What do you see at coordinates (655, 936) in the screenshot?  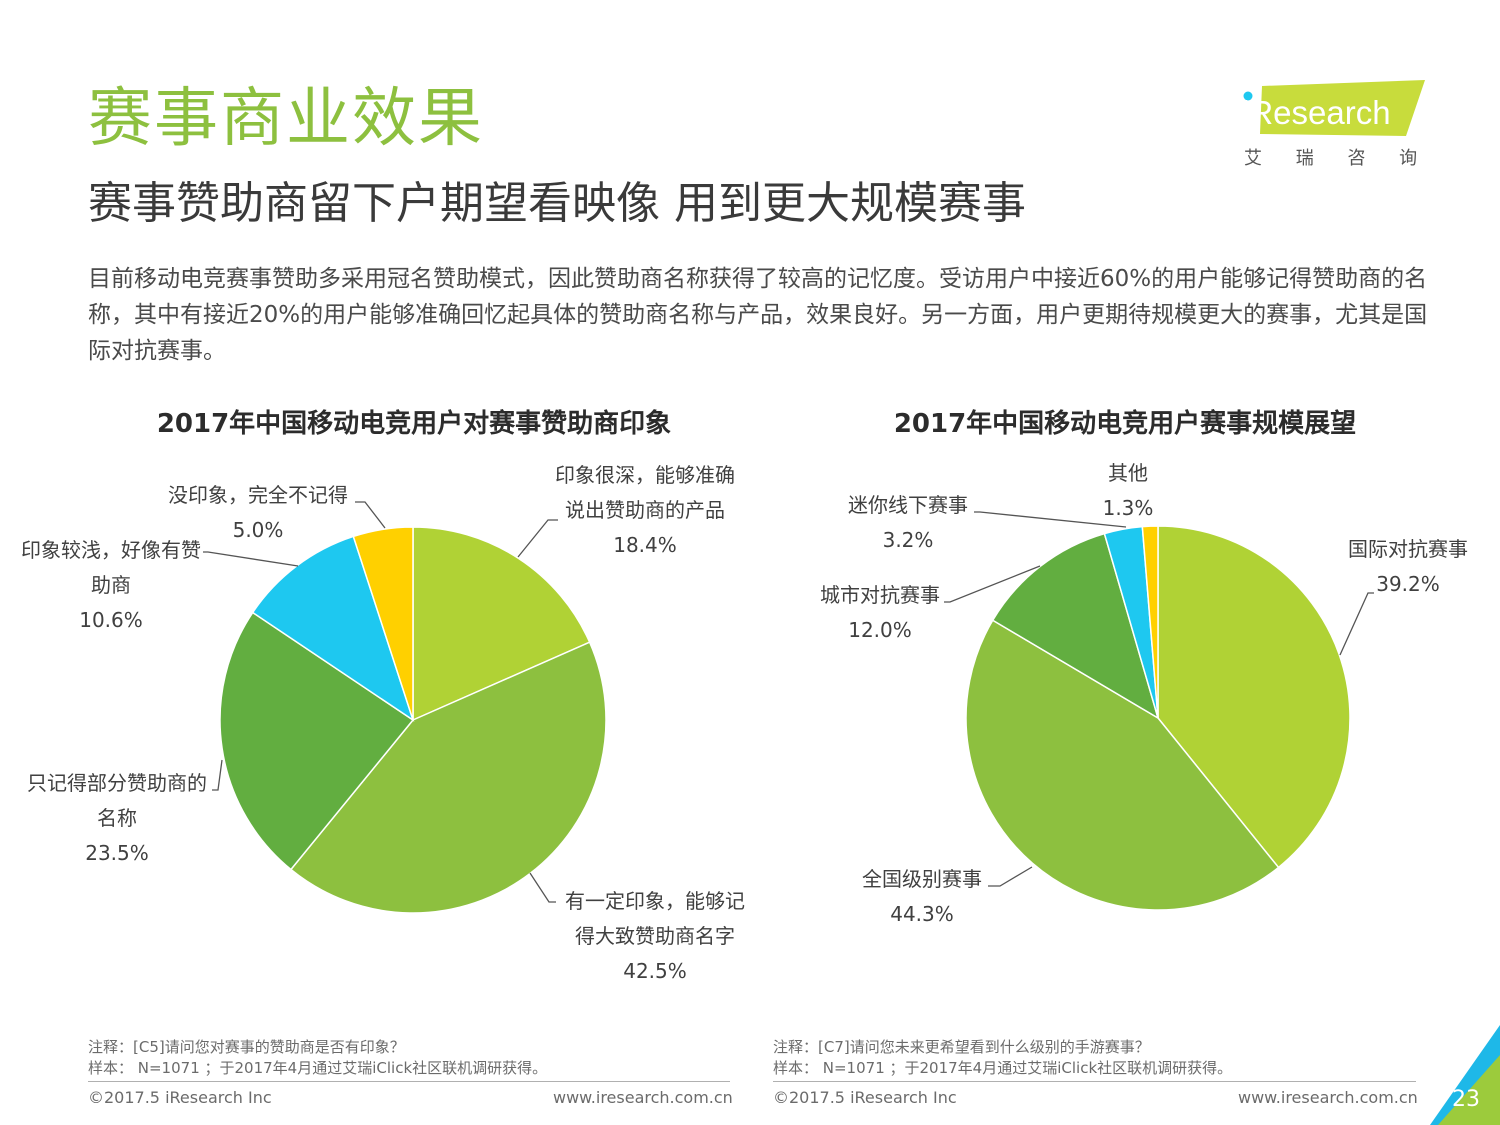 I see `pie1-category-label-2: 得大致赞助商名字` at bounding box center [655, 936].